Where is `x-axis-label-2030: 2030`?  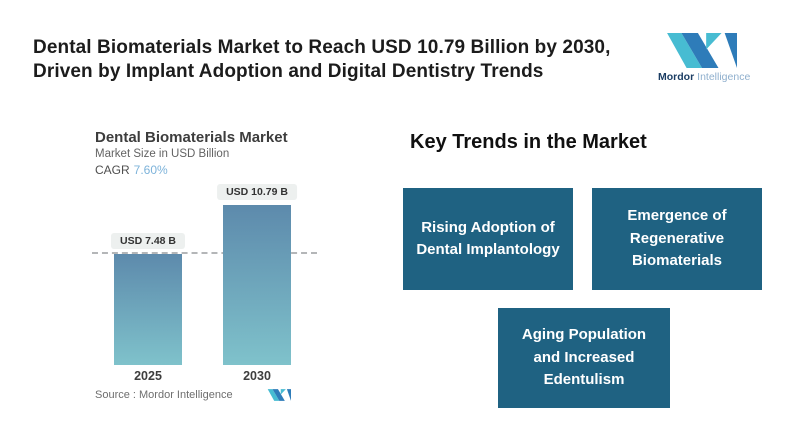 x-axis-label-2030: 2030 is located at coordinates (257, 376).